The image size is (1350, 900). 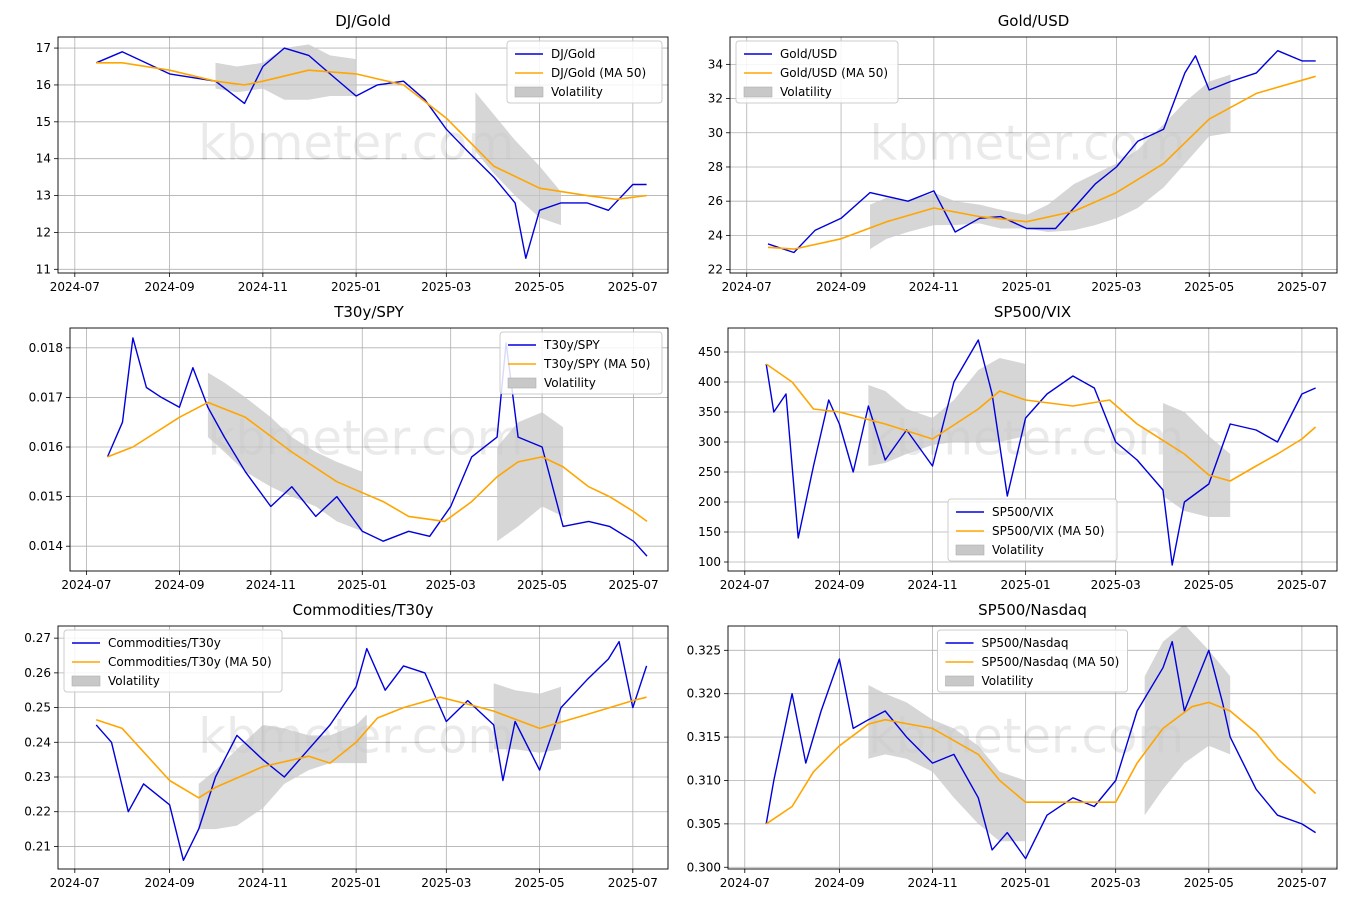 What do you see at coordinates (43, 159) in the screenshot?
I see `y-tick-label: 14` at bounding box center [43, 159].